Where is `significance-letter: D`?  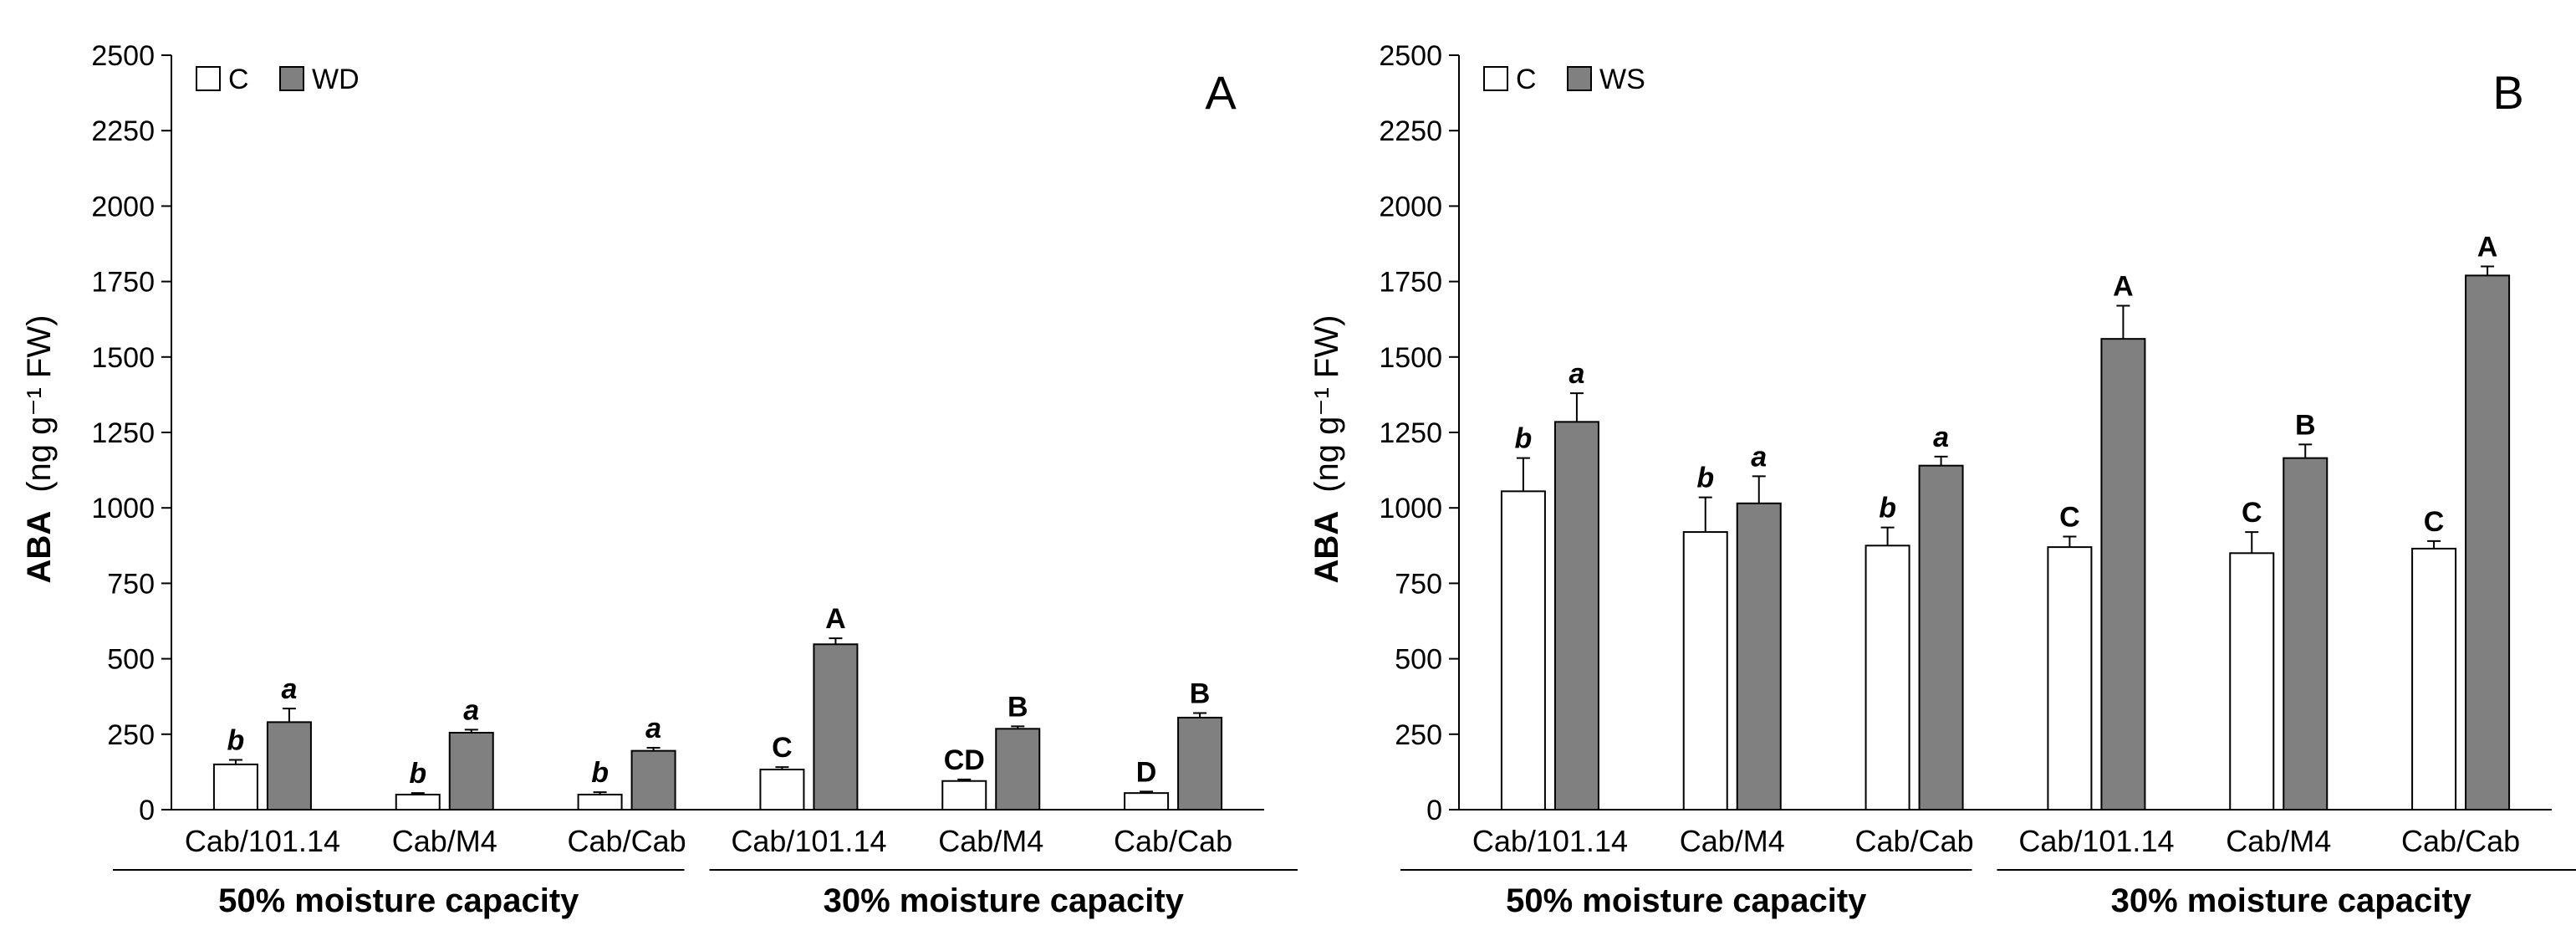
significance-letter: D is located at coordinates (1147, 772).